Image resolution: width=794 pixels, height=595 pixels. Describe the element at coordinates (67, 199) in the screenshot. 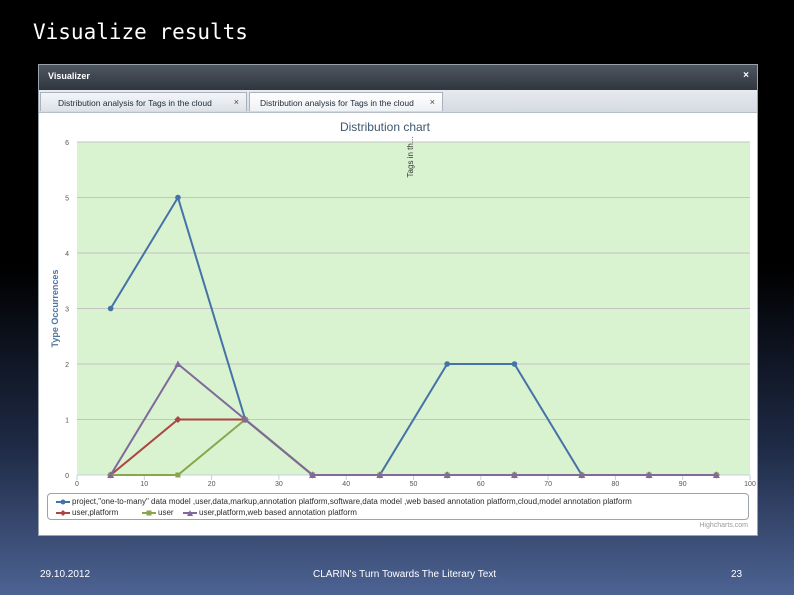

I see `y-tick-label: 5` at that location.